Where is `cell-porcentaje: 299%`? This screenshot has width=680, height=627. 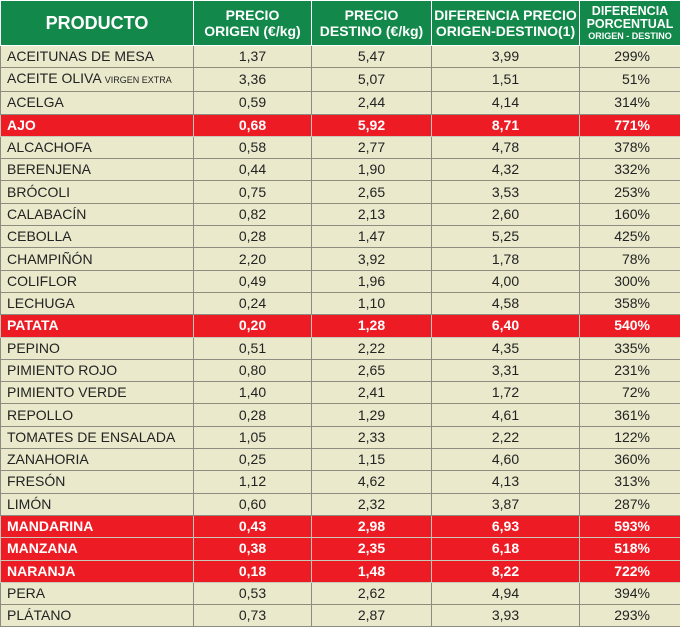 cell-porcentaje: 299% is located at coordinates (630, 57).